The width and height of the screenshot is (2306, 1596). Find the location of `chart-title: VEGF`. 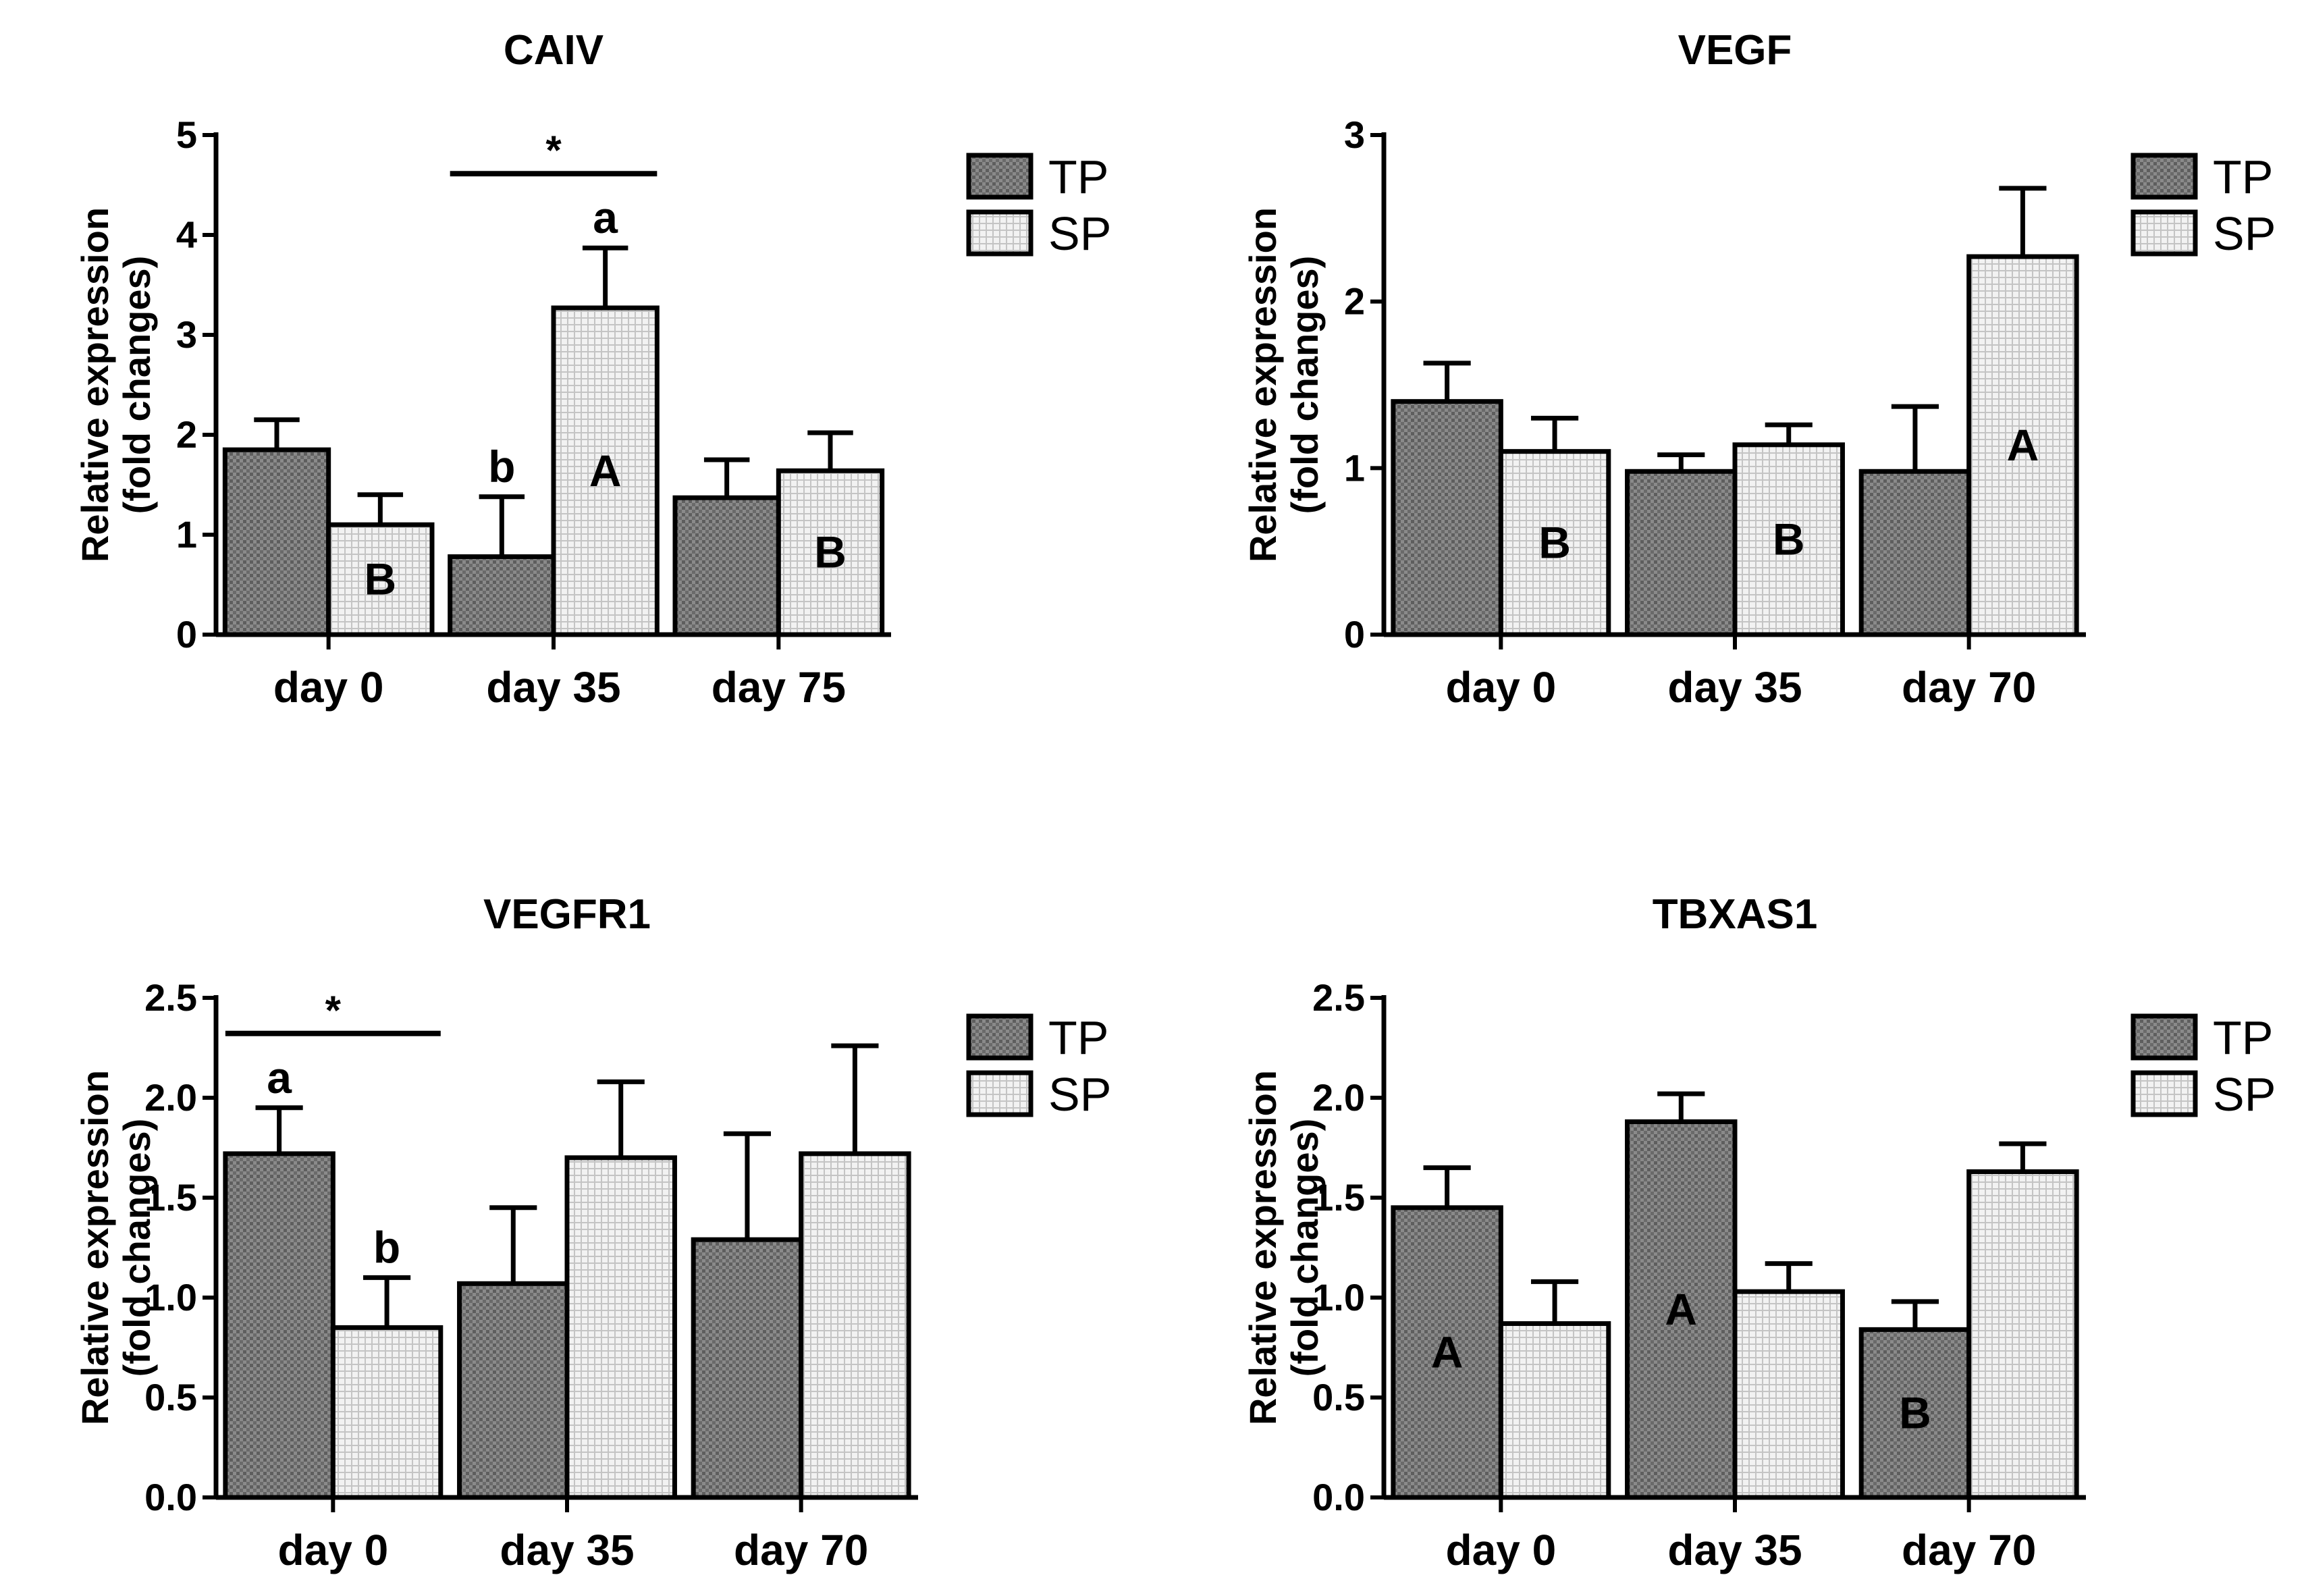

chart-title: VEGF is located at coordinates (1735, 50).